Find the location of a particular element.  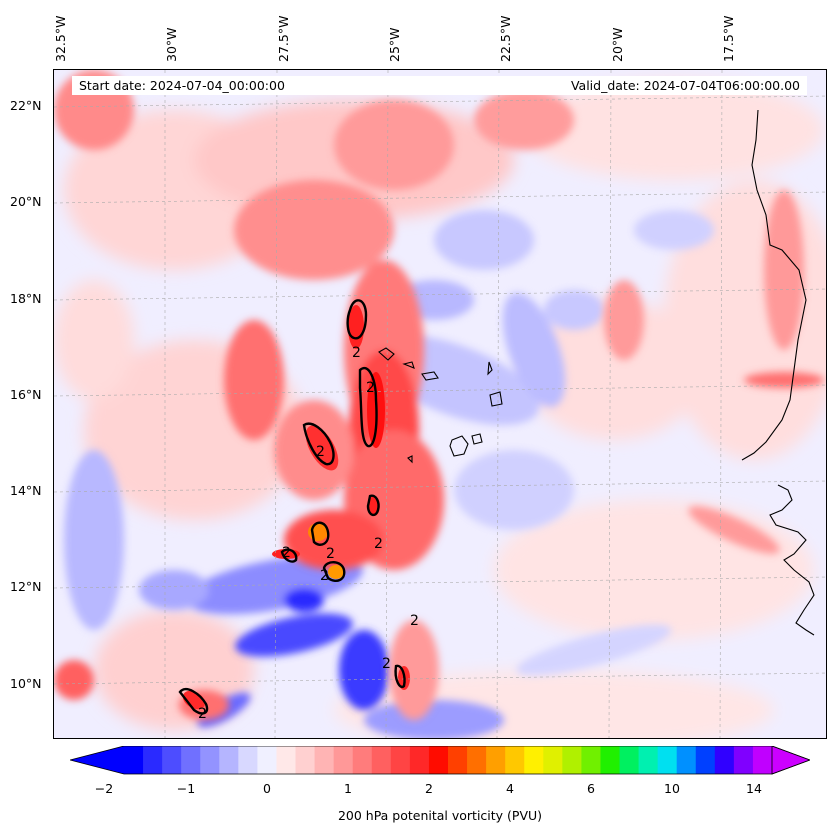

colorbar is located at coordinates (440, 760).